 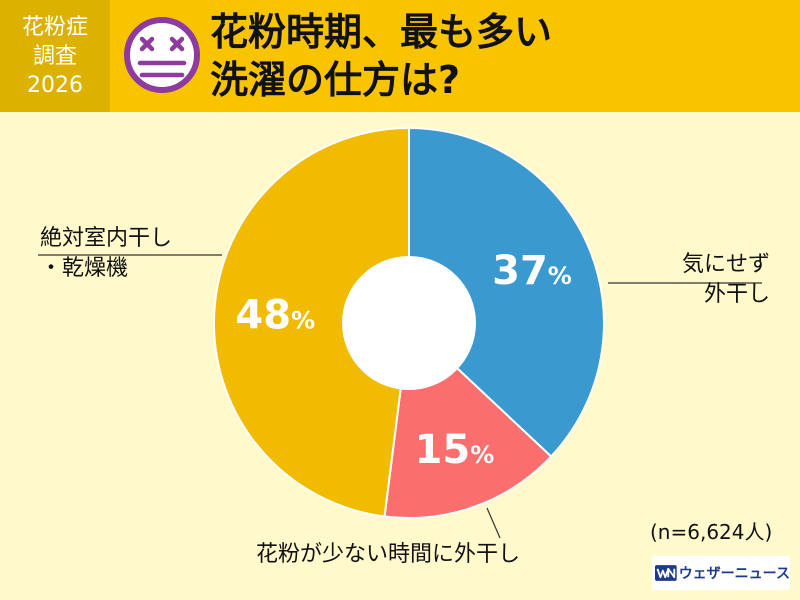 I want to click on category-label-shitsunai: 絶対室内干し ・乾燥機, so click(x=106, y=254).